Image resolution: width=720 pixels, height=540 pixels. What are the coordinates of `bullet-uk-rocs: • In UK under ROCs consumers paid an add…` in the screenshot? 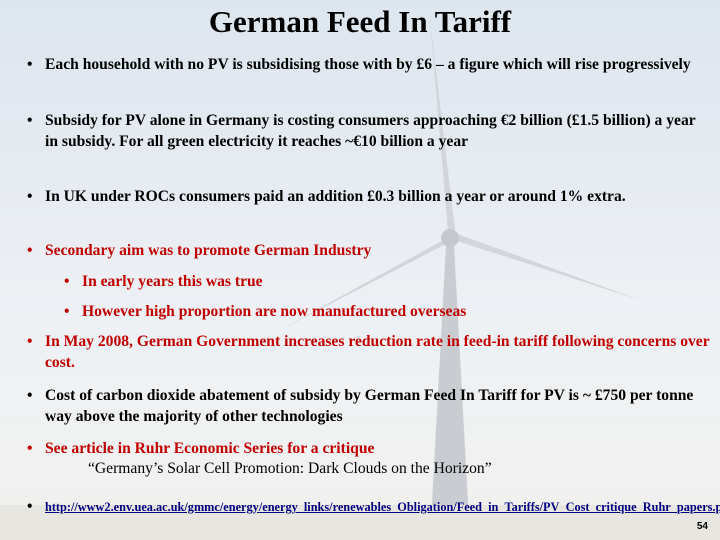 It's located at (326, 196).